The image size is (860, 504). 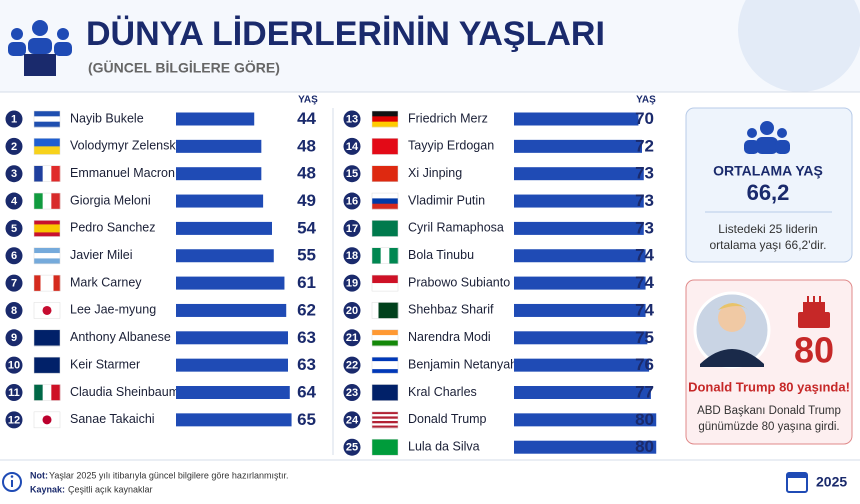 I want to click on value-label: 73, so click(x=644, y=173).